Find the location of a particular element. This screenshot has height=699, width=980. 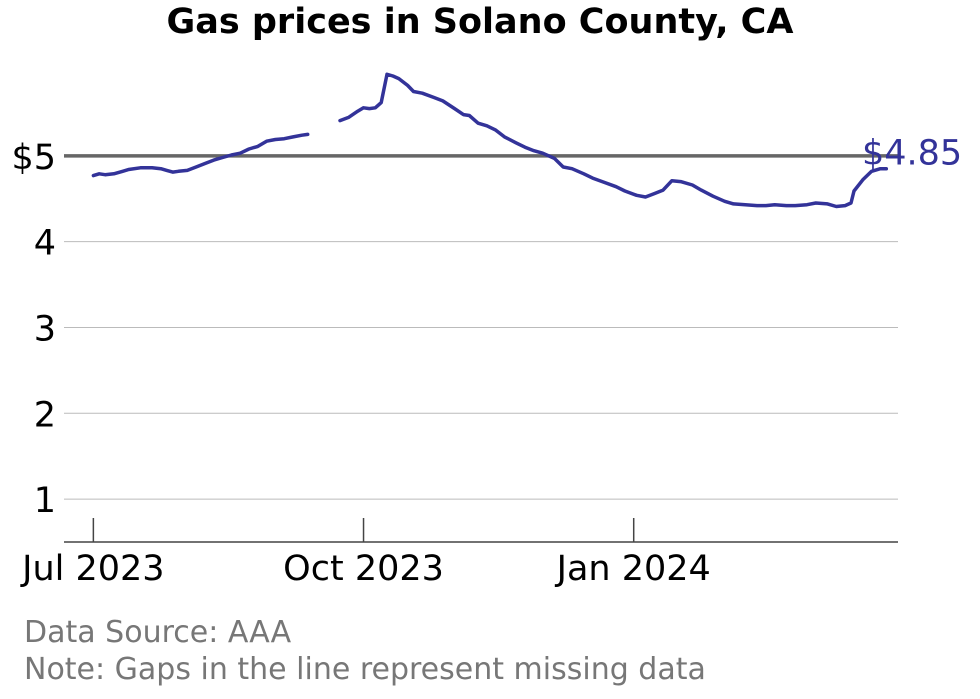

y-tick-label-5: $5 is located at coordinates (33, 158).